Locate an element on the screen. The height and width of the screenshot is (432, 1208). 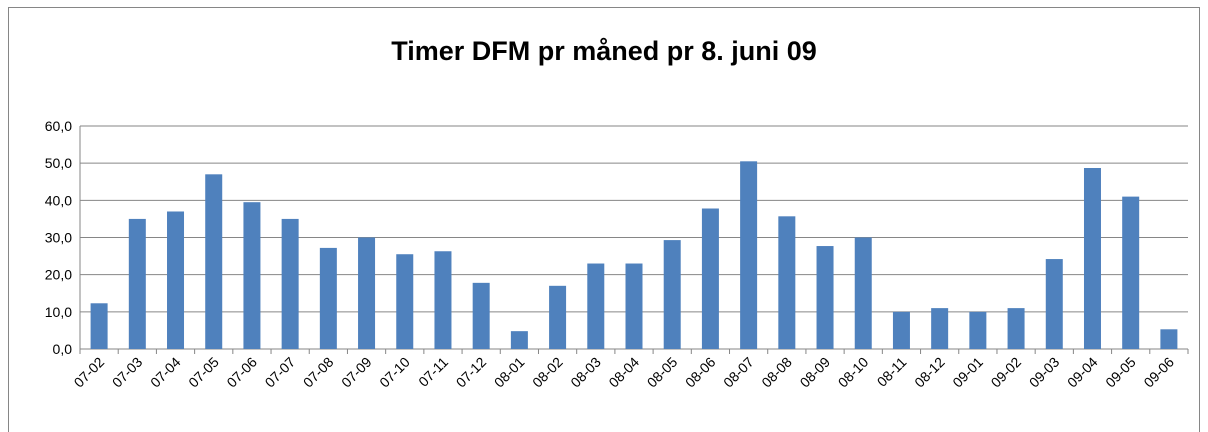
y-tick-label: 40,0 is located at coordinates (58, 200).